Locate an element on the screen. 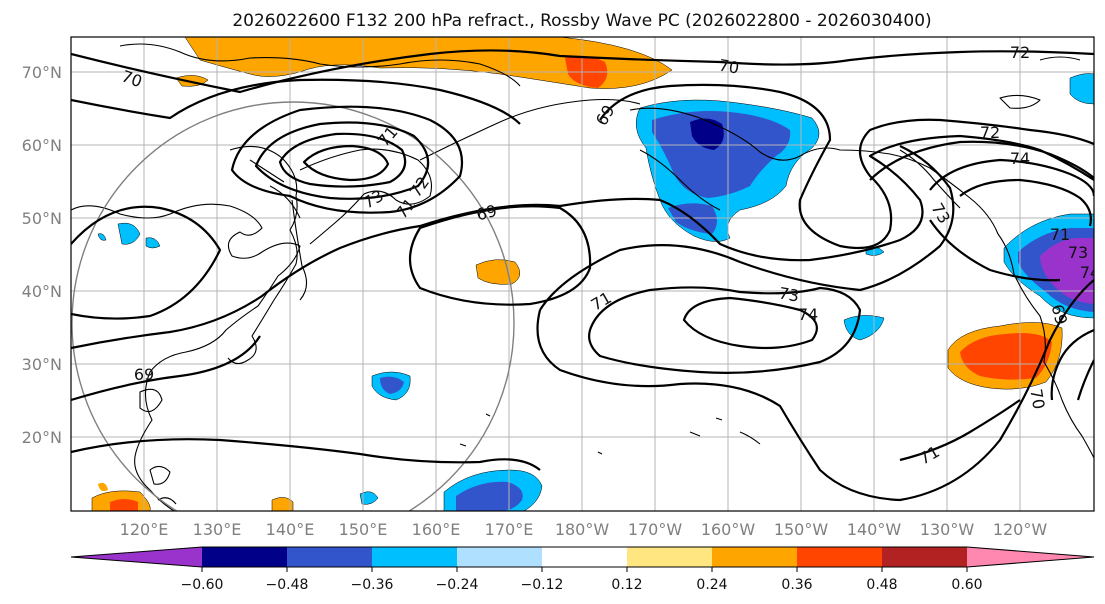 The image size is (1105, 604). lon-label: 150°E is located at coordinates (363, 529).